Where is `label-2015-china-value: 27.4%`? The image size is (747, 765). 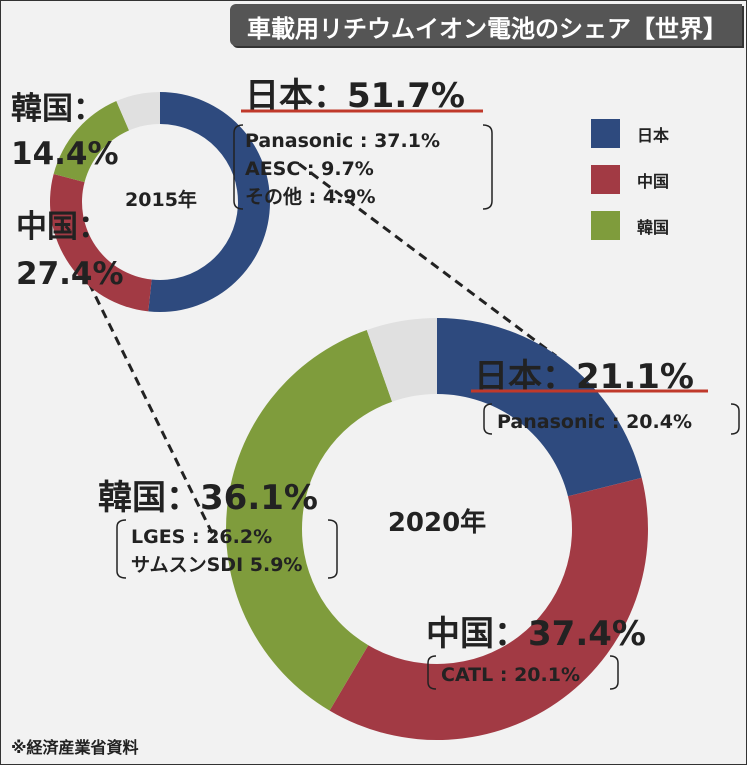
label-2015-china-value: 27.4% is located at coordinates (70, 274).